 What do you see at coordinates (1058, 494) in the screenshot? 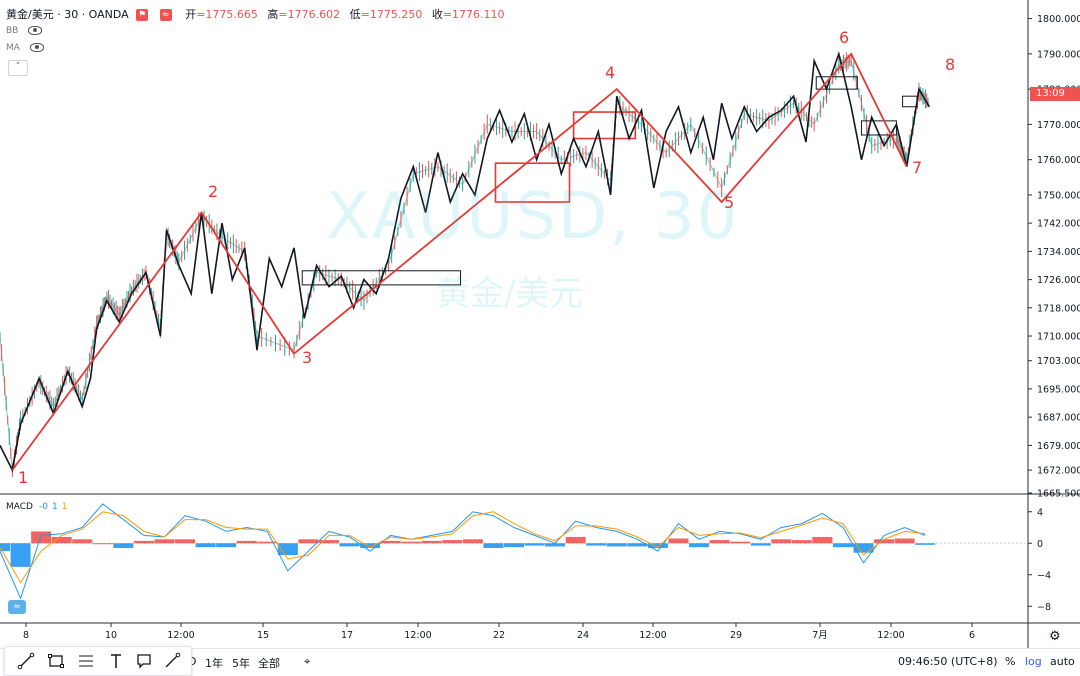
I see `price-tick-label: 1665.500` at bounding box center [1058, 494].